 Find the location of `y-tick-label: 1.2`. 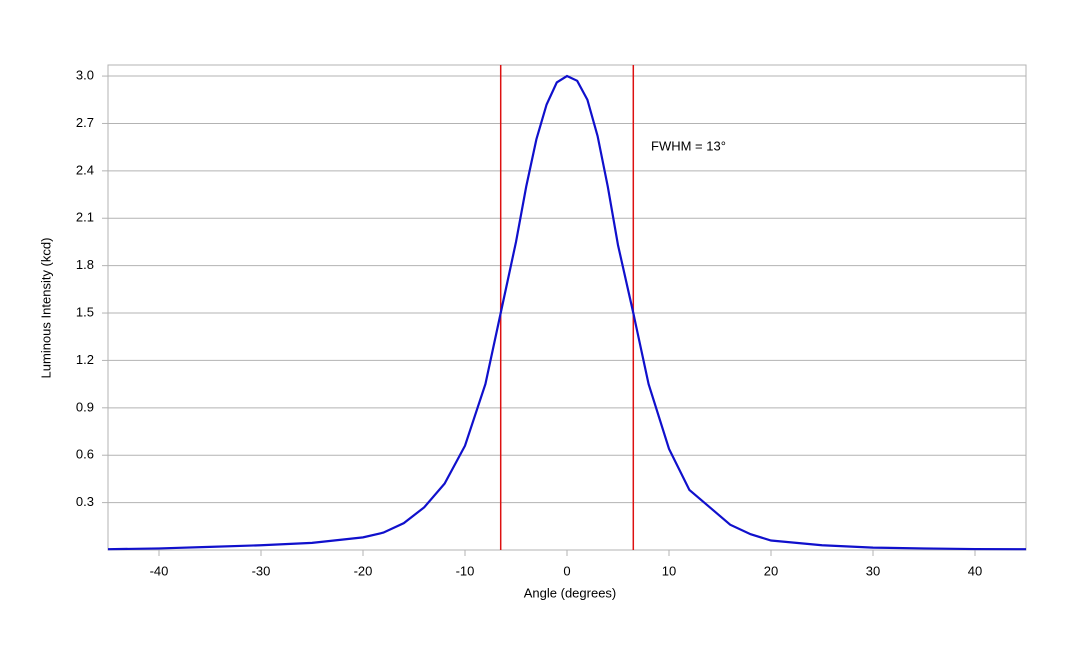

y-tick-label: 1.2 is located at coordinates (85, 359).